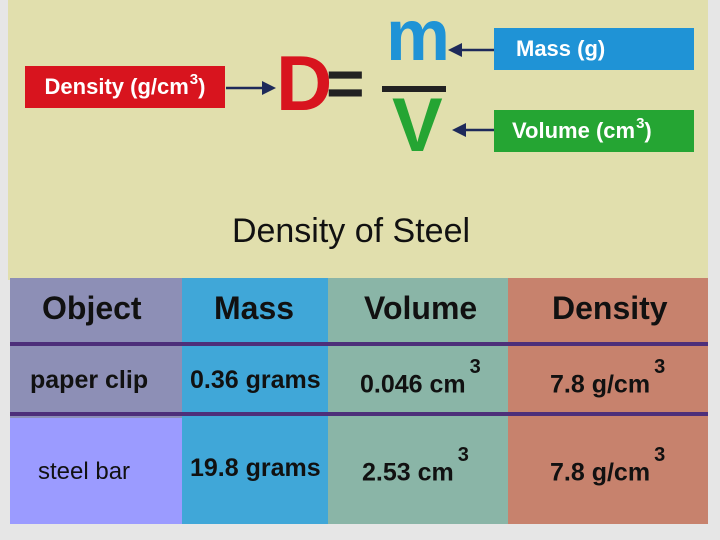 The width and height of the screenshot is (720, 540). I want to click on density-column, so click(608, 401).